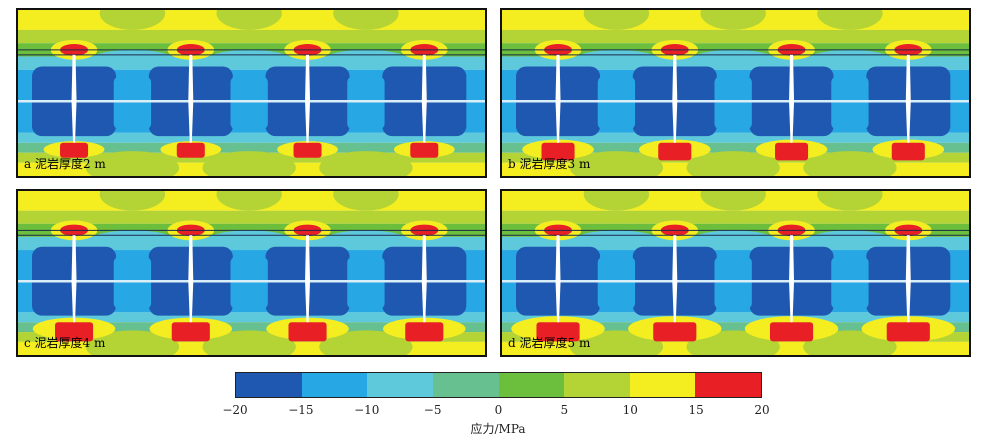  What do you see at coordinates (65, 343) in the screenshot?
I see `panel-c-label: c 泥岩厚度4 m` at bounding box center [65, 343].